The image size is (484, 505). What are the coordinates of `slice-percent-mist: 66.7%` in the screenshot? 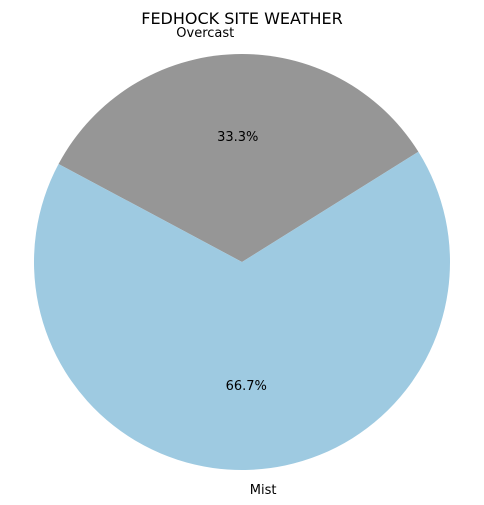 It's located at (246, 386).